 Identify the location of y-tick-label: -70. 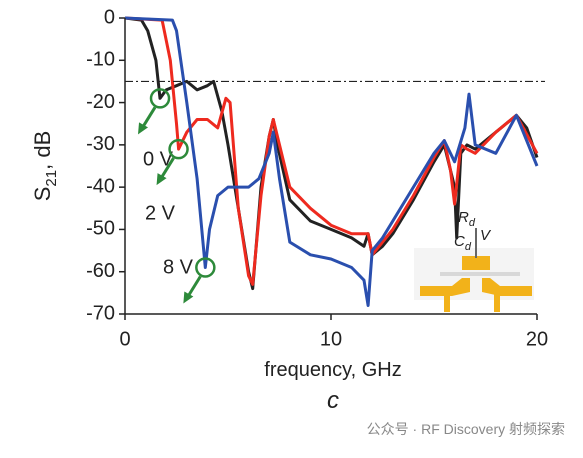
(100, 313).